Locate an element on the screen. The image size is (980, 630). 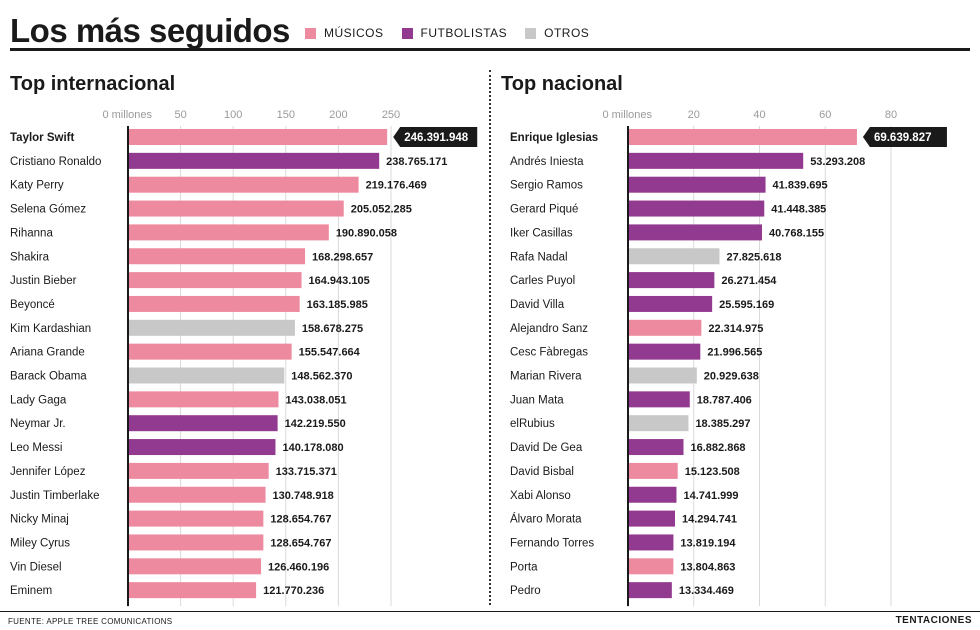
value-label: 53.293.208 is located at coordinates (837, 162).